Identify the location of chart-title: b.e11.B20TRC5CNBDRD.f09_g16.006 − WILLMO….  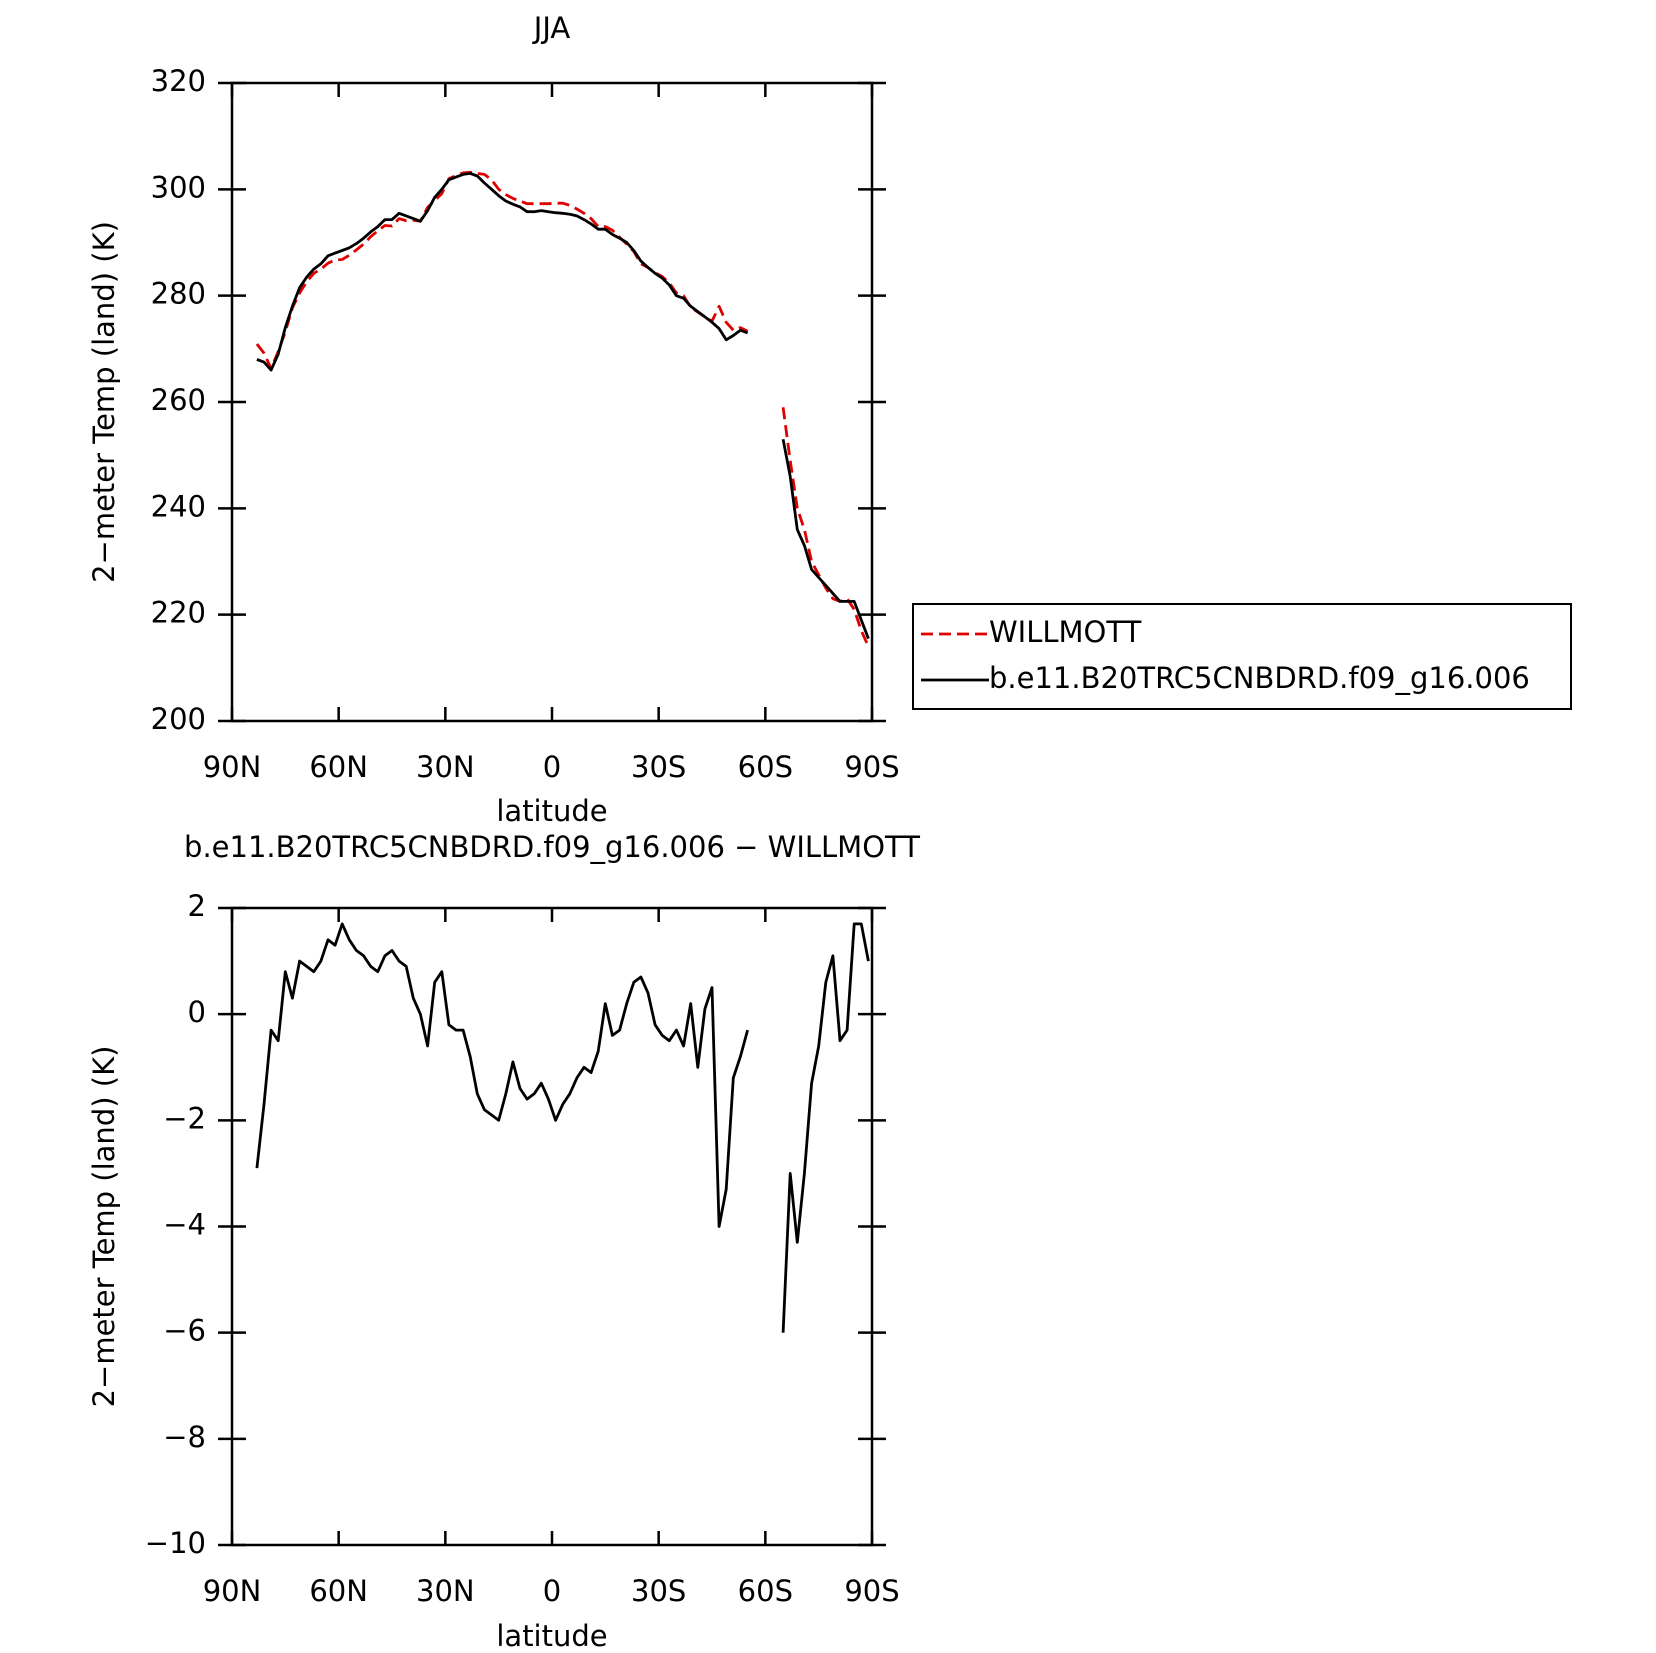
(552, 847).